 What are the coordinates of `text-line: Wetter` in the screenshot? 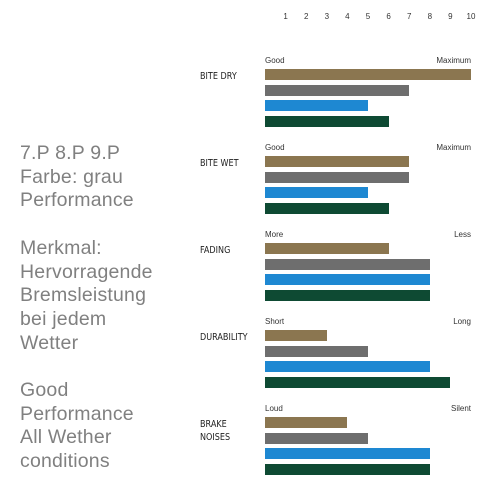 It's located at (49, 342).